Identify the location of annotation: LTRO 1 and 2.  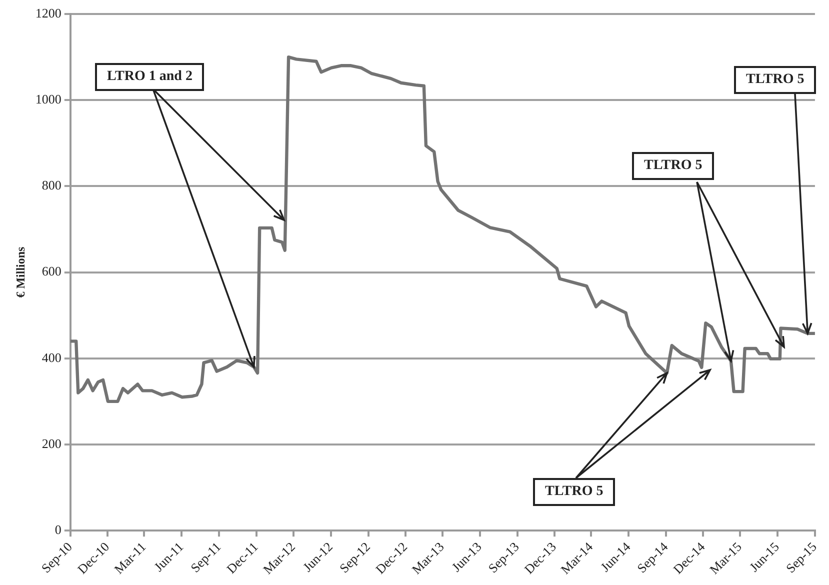
(149, 77).